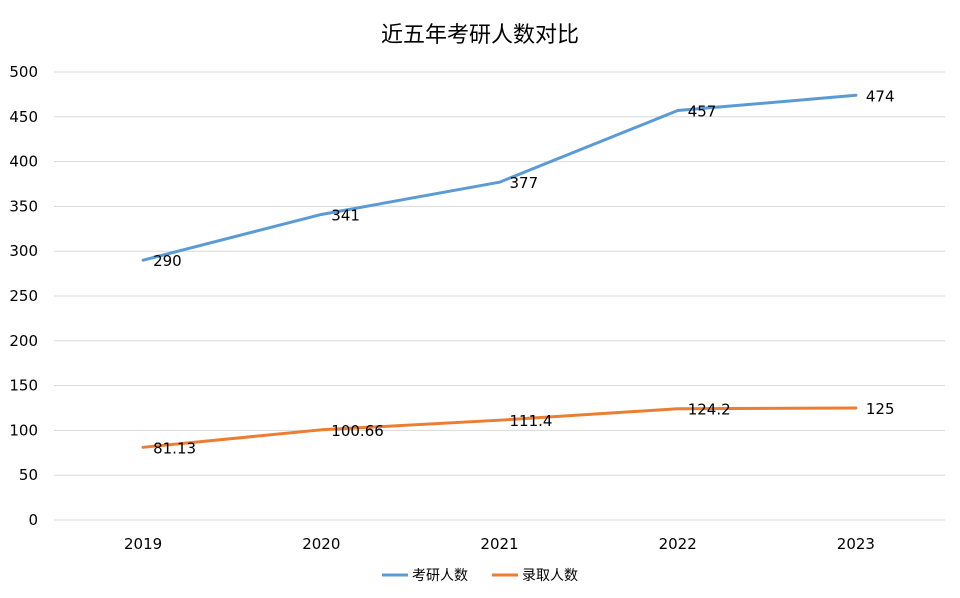 The height and width of the screenshot is (598, 960). What do you see at coordinates (678, 544) in the screenshot?
I see `x-tick-label: 2022` at bounding box center [678, 544].